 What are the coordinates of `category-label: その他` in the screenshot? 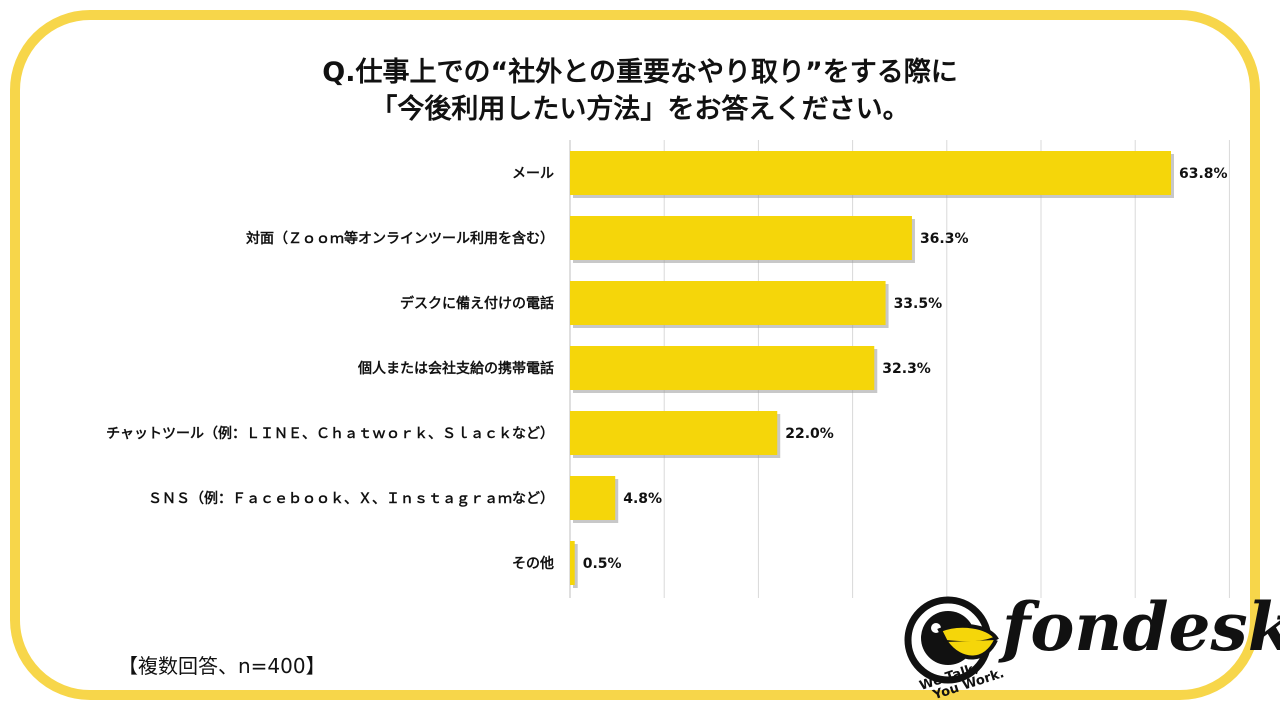 It's located at (533, 563).